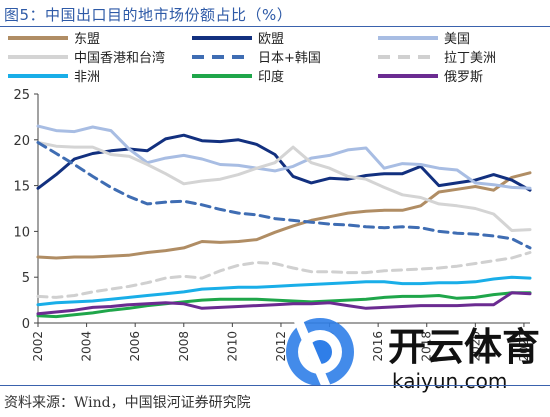 This screenshot has height=417, width=550. I want to click on watermark-url: kaiyun.com, so click(449, 381).